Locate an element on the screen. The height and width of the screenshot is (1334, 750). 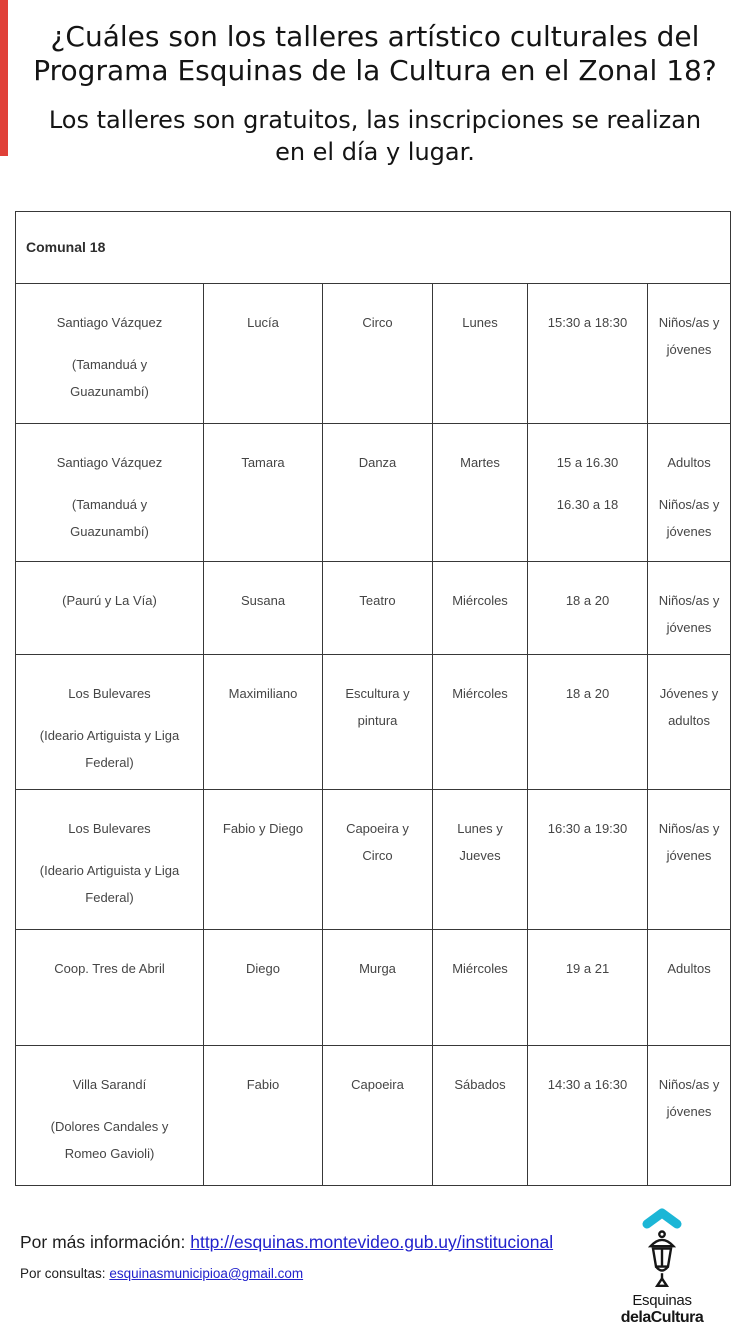
cell-workshop: Danza is located at coordinates (377, 492).